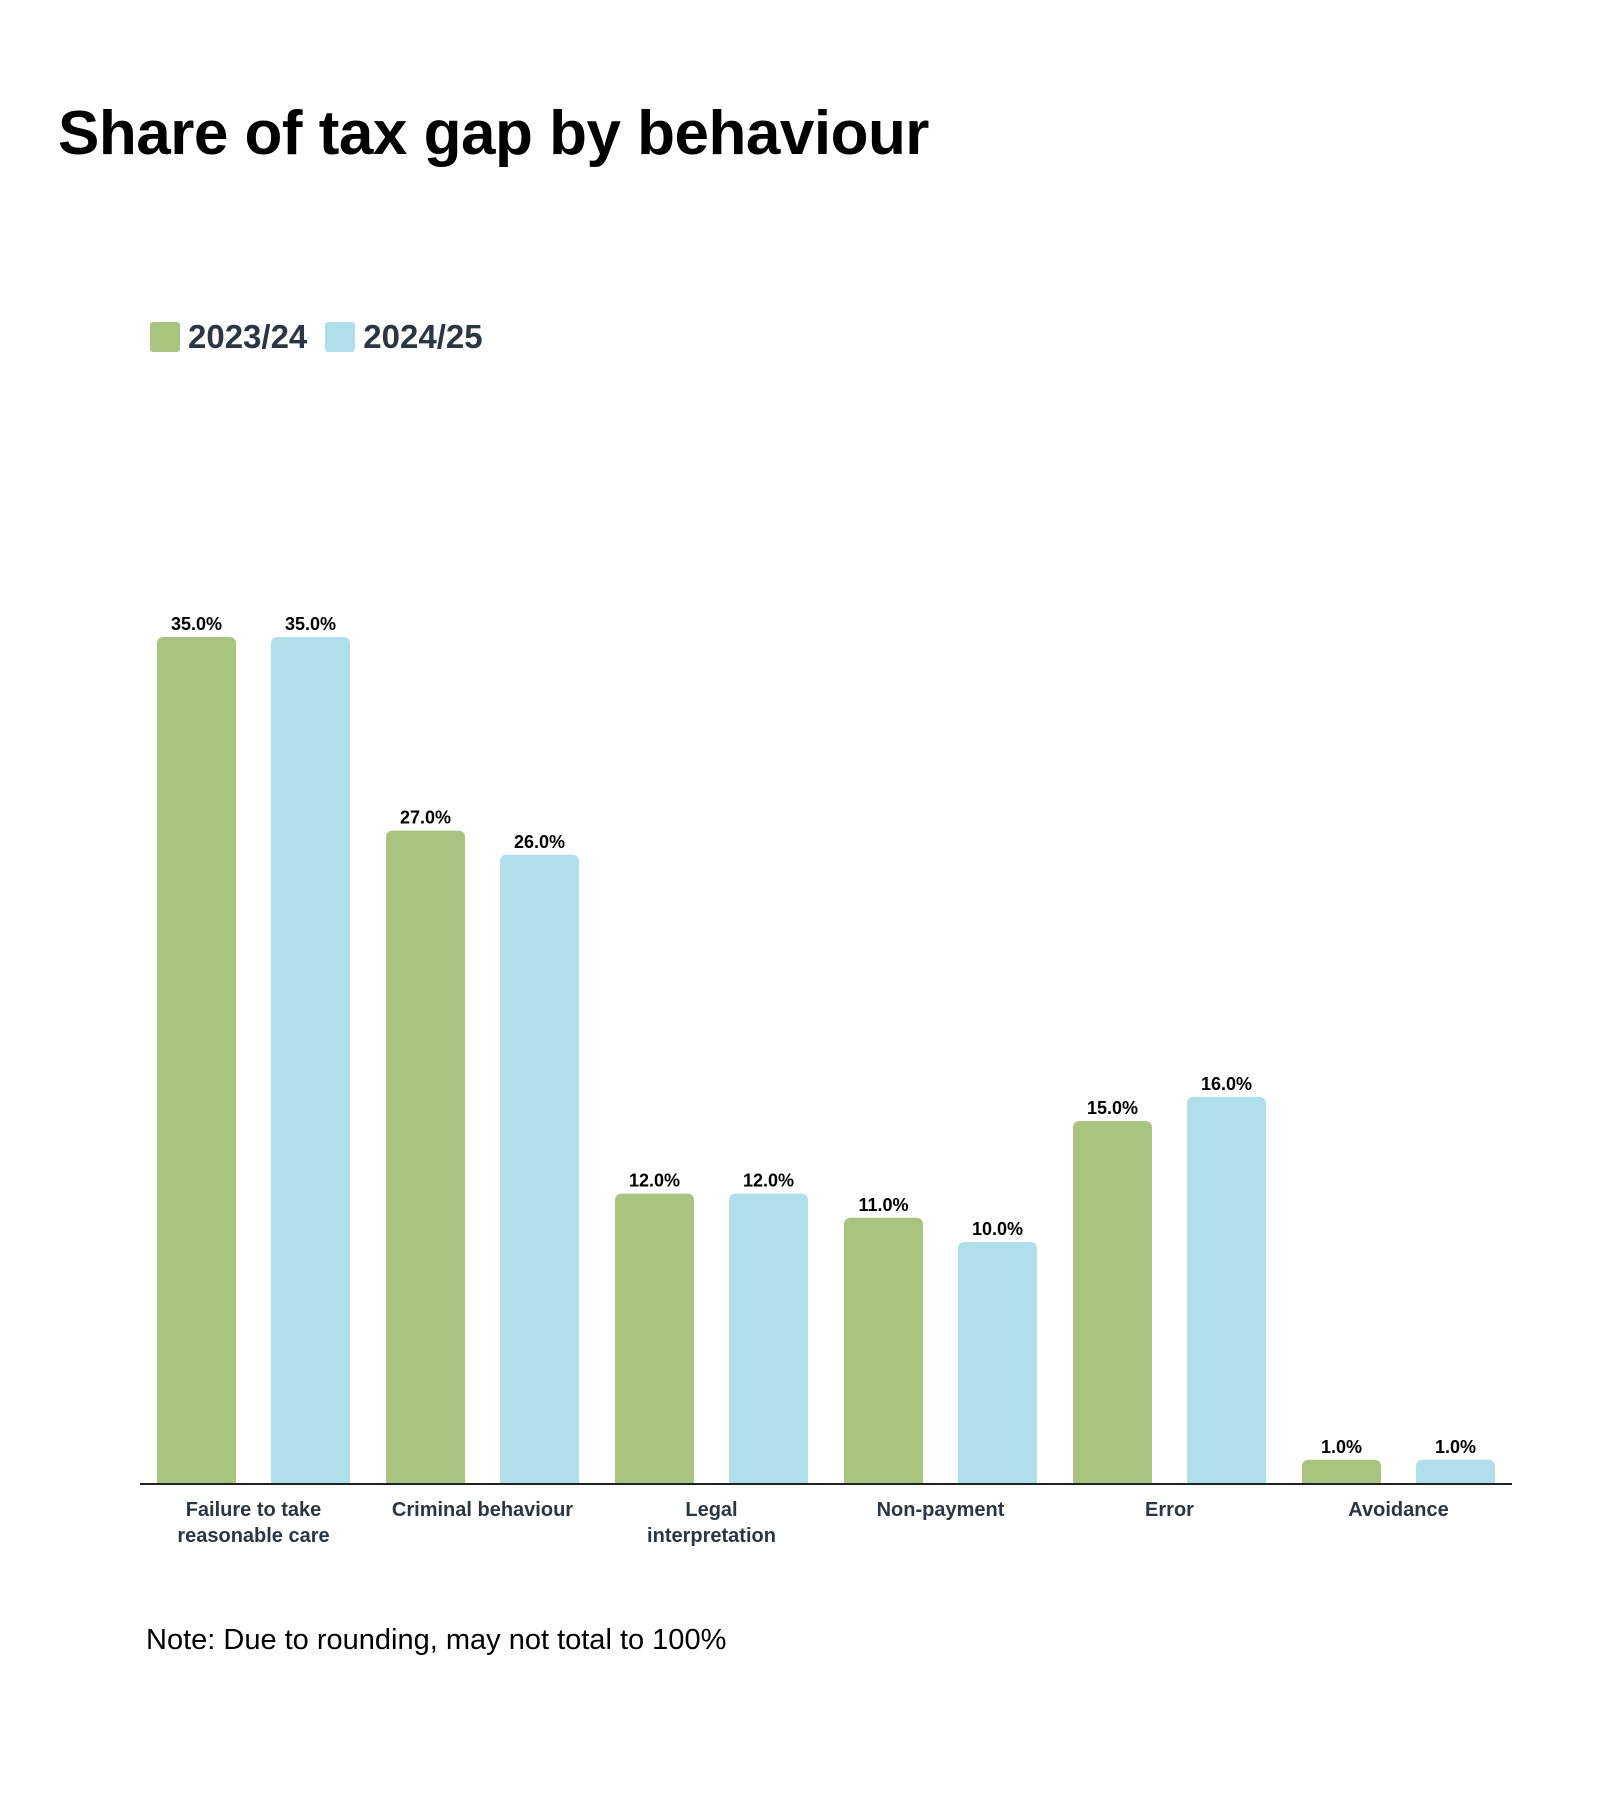  I want to click on x-tick-label-criminal-behaviour: Criminal behaviour, so click(482, 1510).